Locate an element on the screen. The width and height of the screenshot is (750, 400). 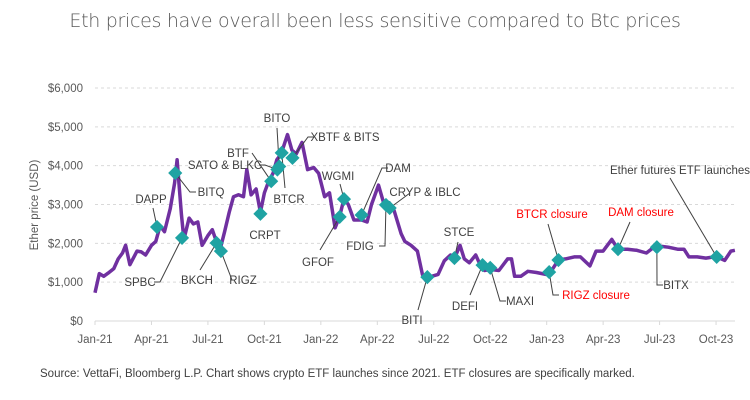
etf-label: DAM is located at coordinates (398, 169).